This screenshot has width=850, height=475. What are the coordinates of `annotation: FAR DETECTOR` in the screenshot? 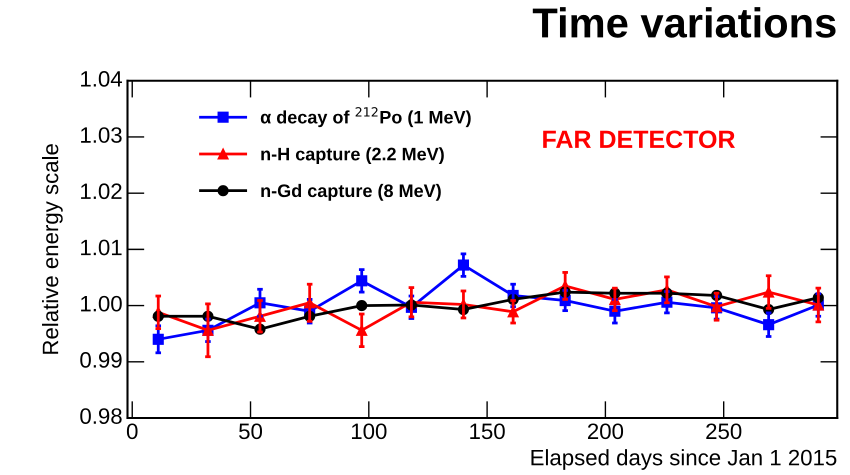 It's located at (639, 139).